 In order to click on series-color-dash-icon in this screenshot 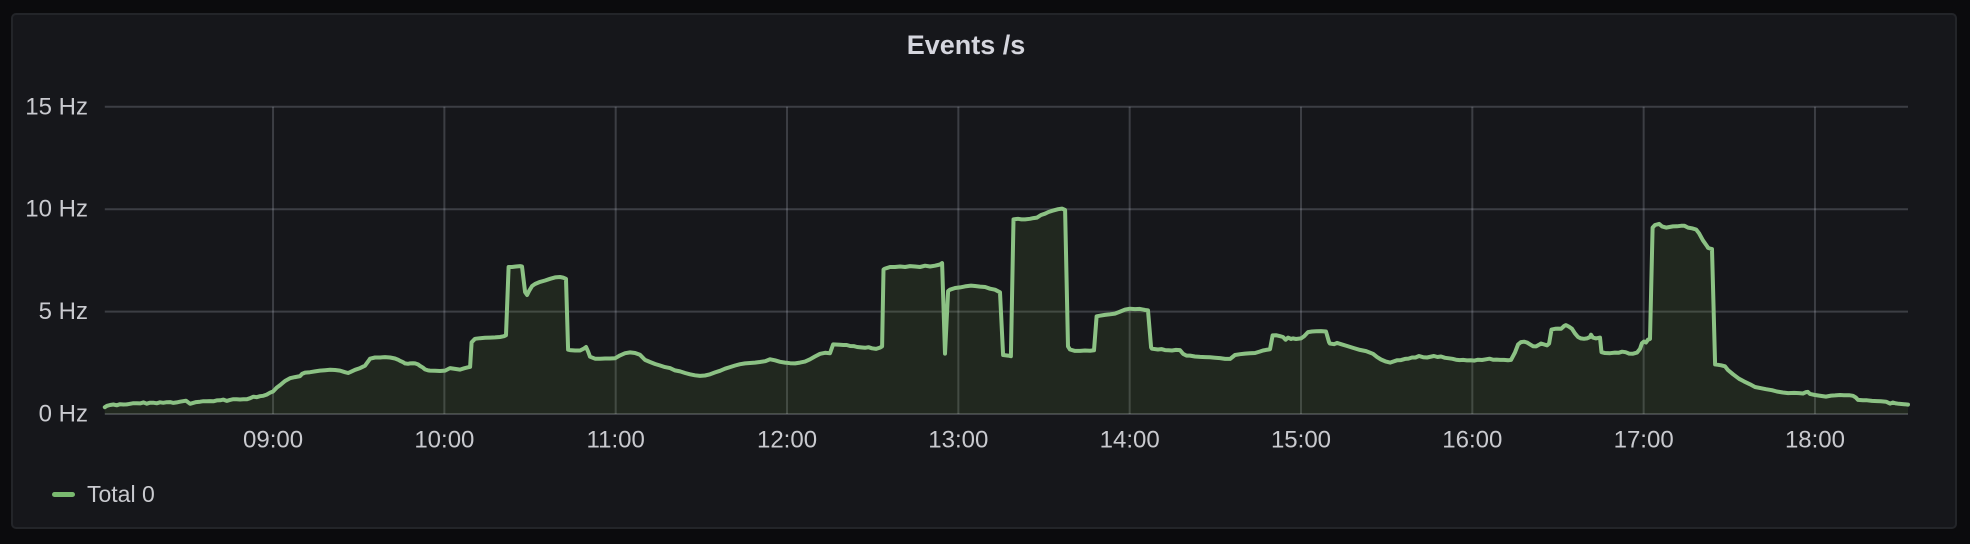, I will do `click(63, 494)`.